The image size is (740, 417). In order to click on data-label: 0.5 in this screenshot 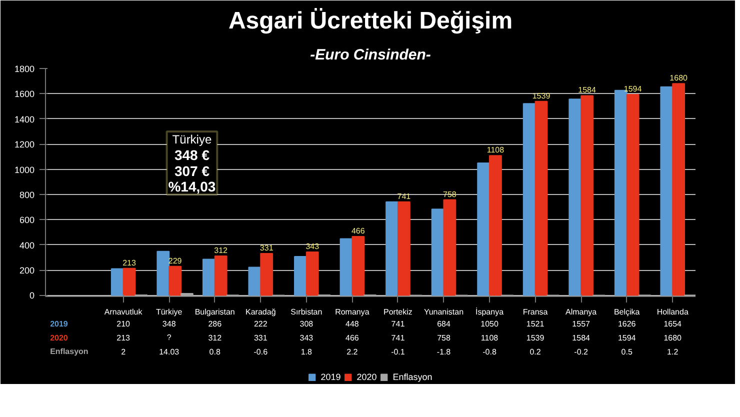, I will do `click(627, 352)`.